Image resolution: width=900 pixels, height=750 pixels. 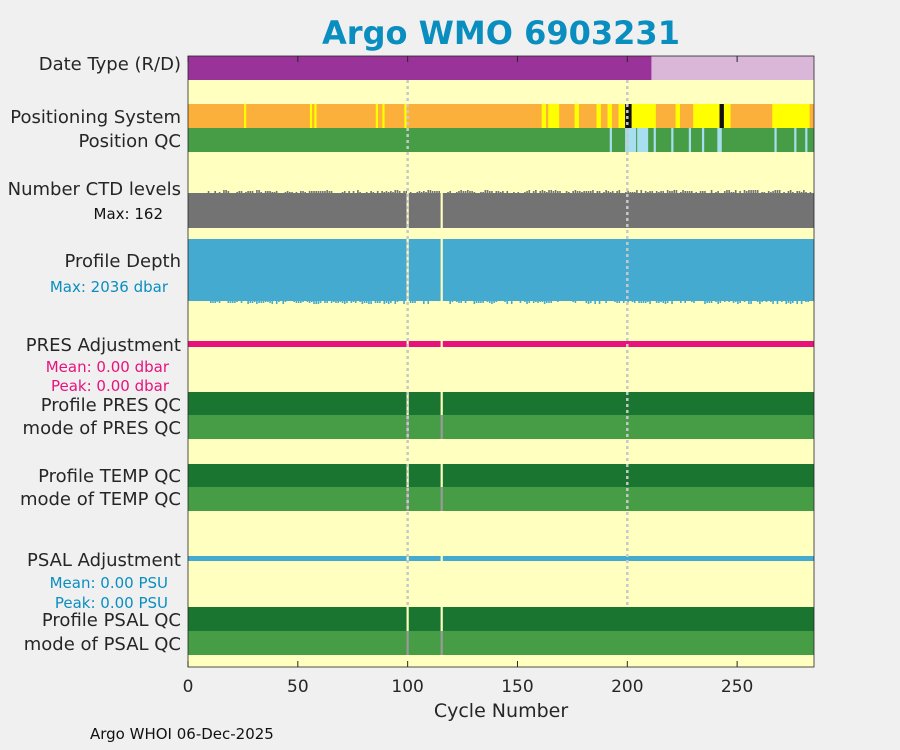 I want to click on ctd-levels-max-label: Max: 162, so click(x=128, y=214).